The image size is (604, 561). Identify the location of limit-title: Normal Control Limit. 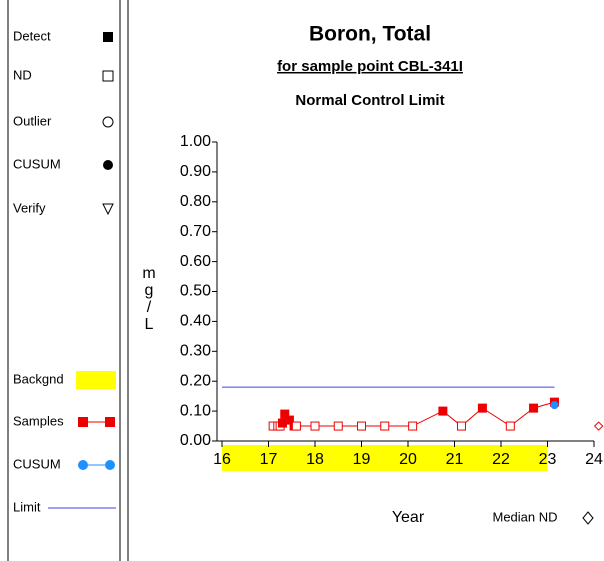
(369, 100).